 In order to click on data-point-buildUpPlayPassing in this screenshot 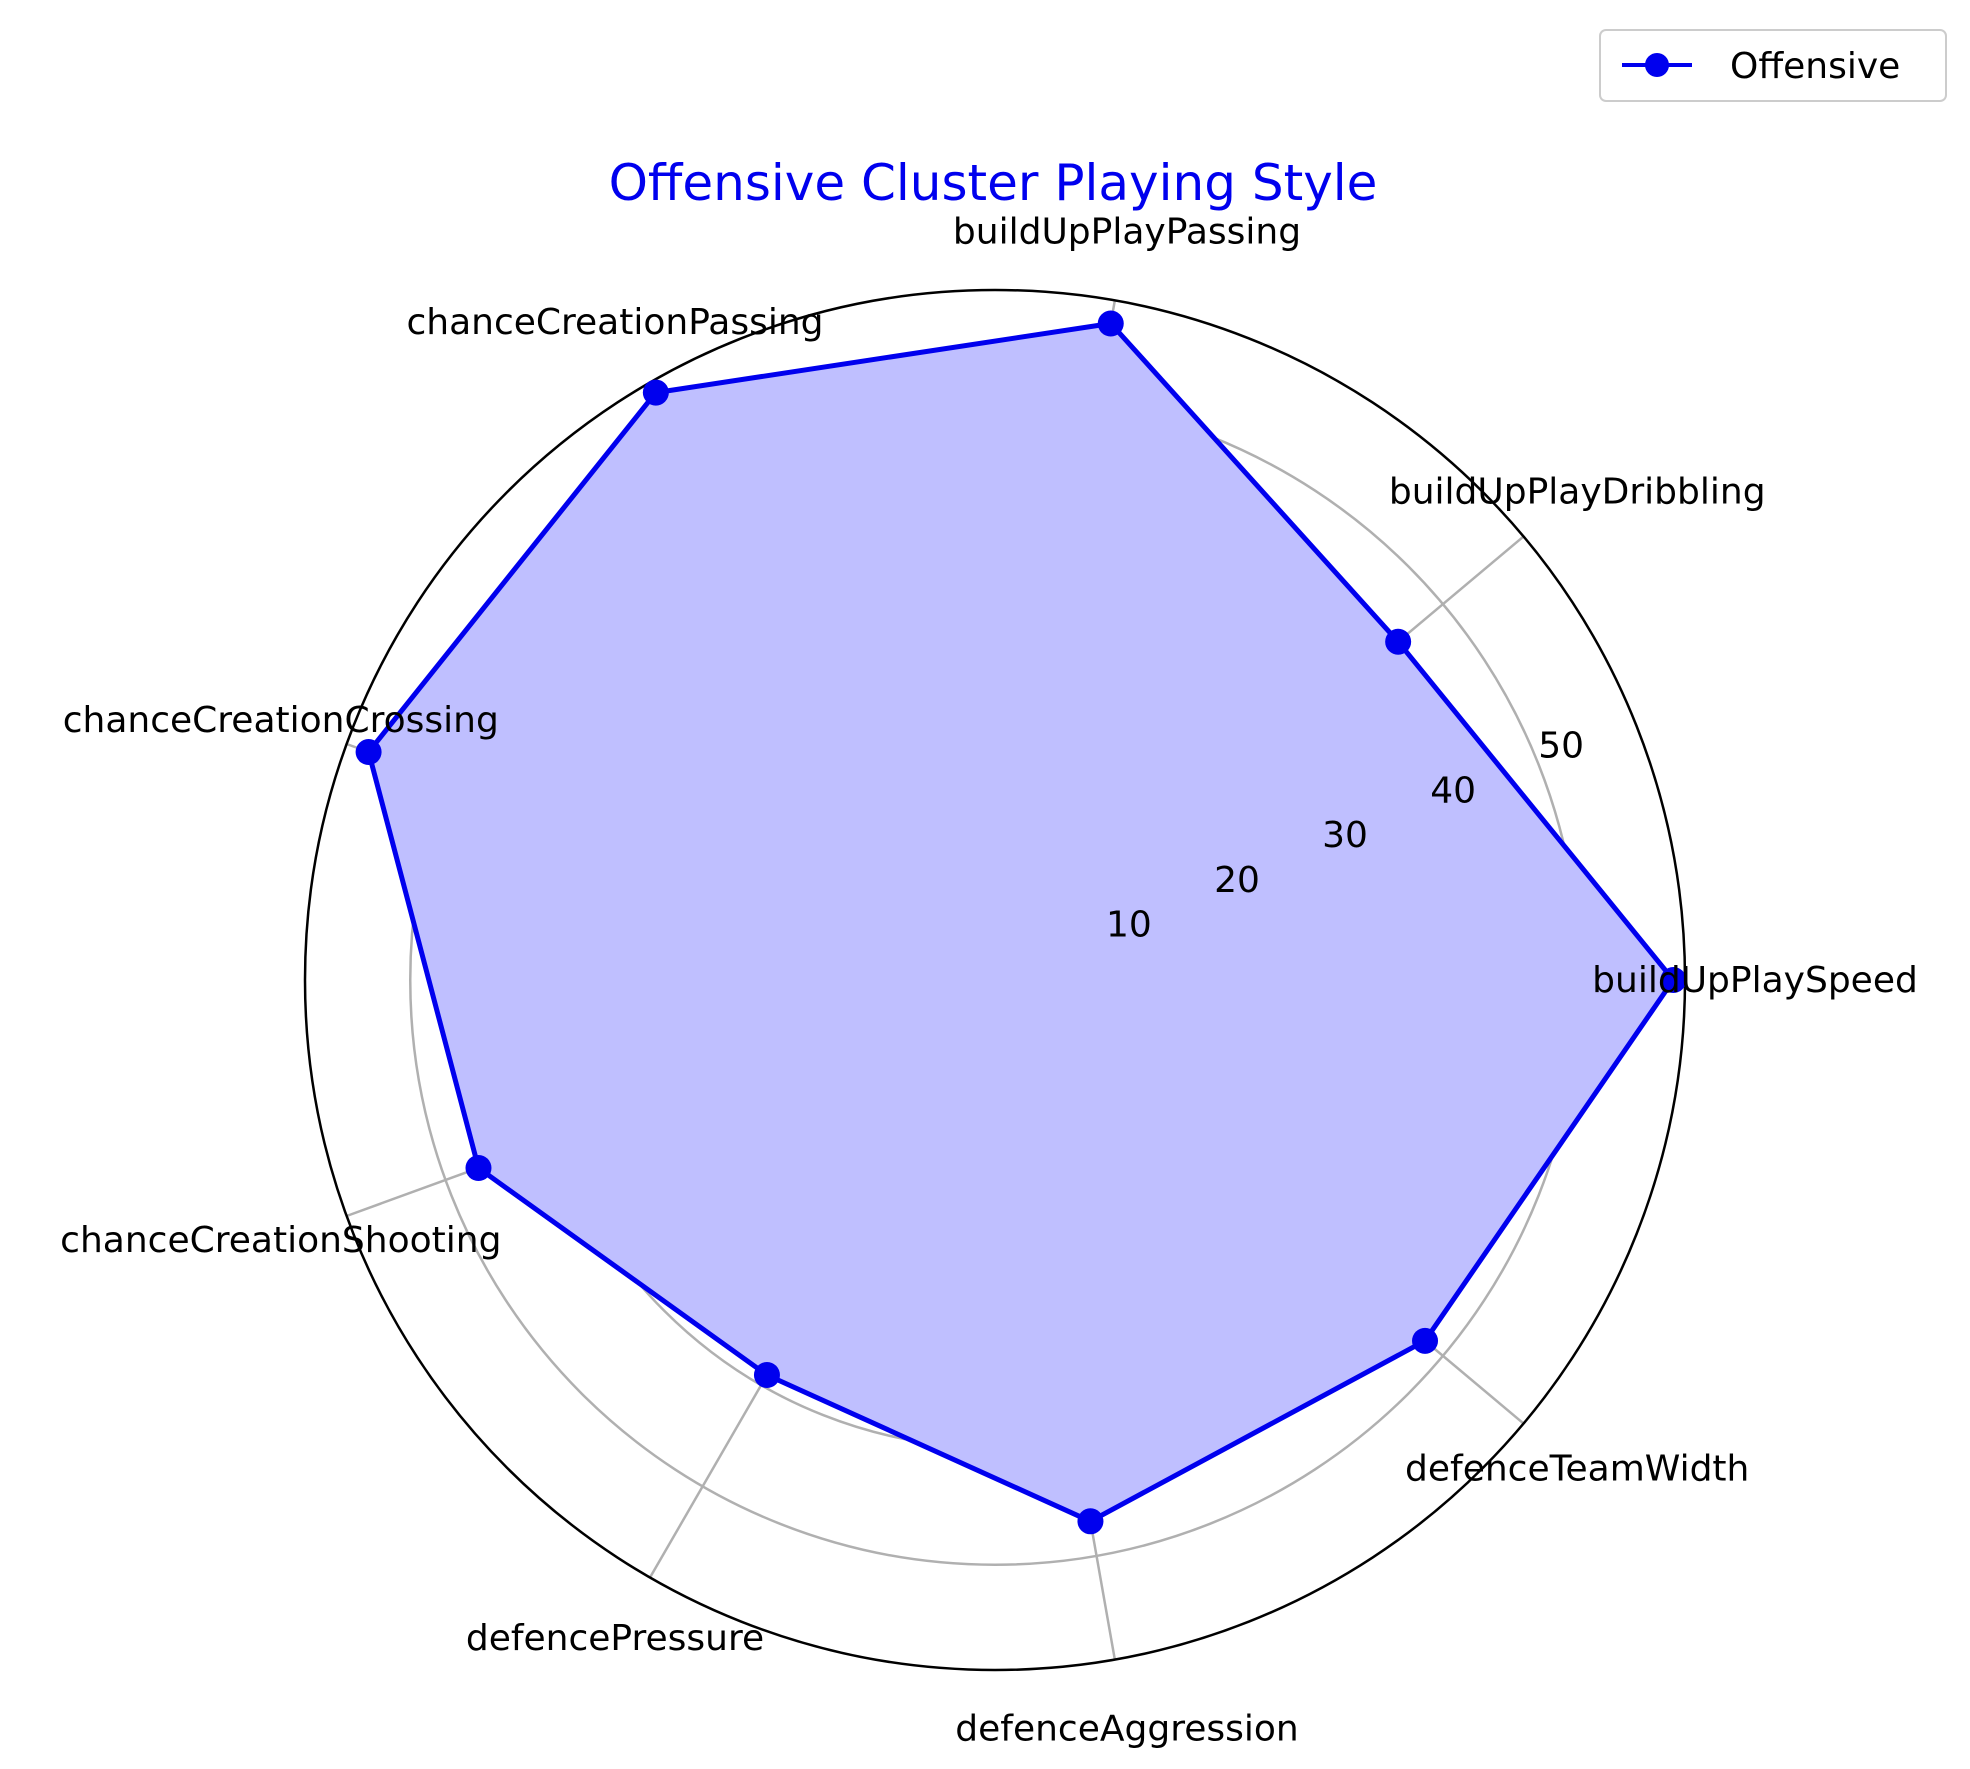, I will do `click(1110, 323)`.